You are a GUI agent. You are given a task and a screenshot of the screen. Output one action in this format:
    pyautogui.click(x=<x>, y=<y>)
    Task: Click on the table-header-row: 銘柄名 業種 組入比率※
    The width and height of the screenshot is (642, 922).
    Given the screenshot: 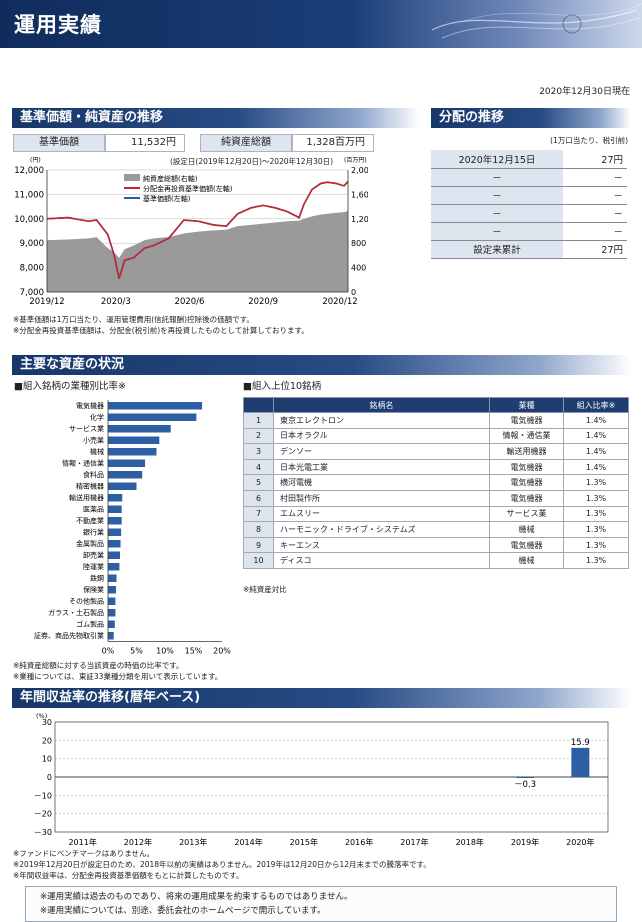 What is the action you would take?
    pyautogui.click(x=436, y=405)
    